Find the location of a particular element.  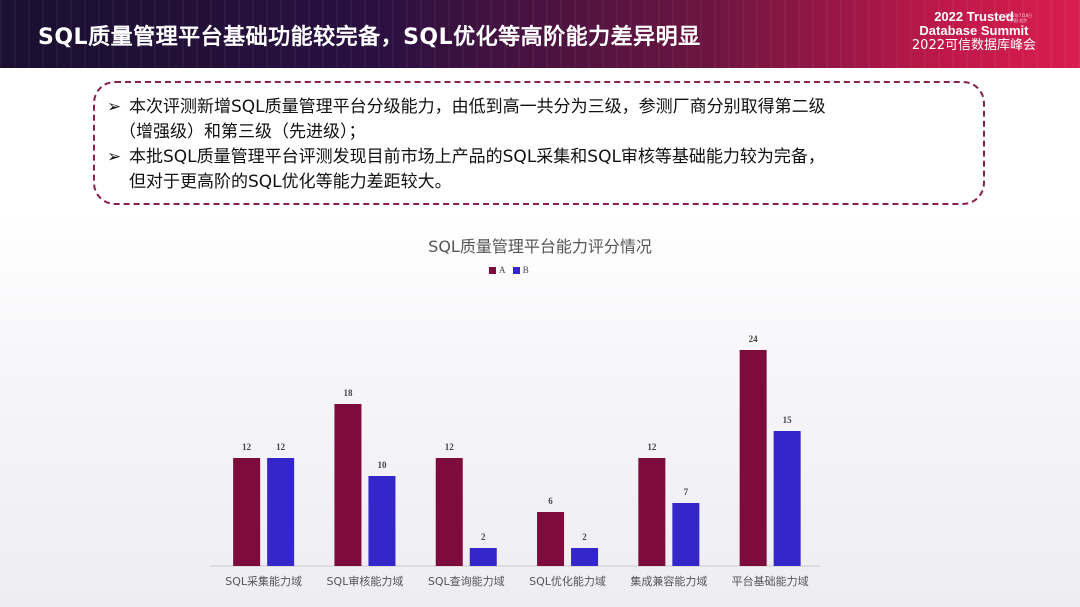

brand-date: 2022年7月8日 中国·北京 is located at coordinates (1018, 18).